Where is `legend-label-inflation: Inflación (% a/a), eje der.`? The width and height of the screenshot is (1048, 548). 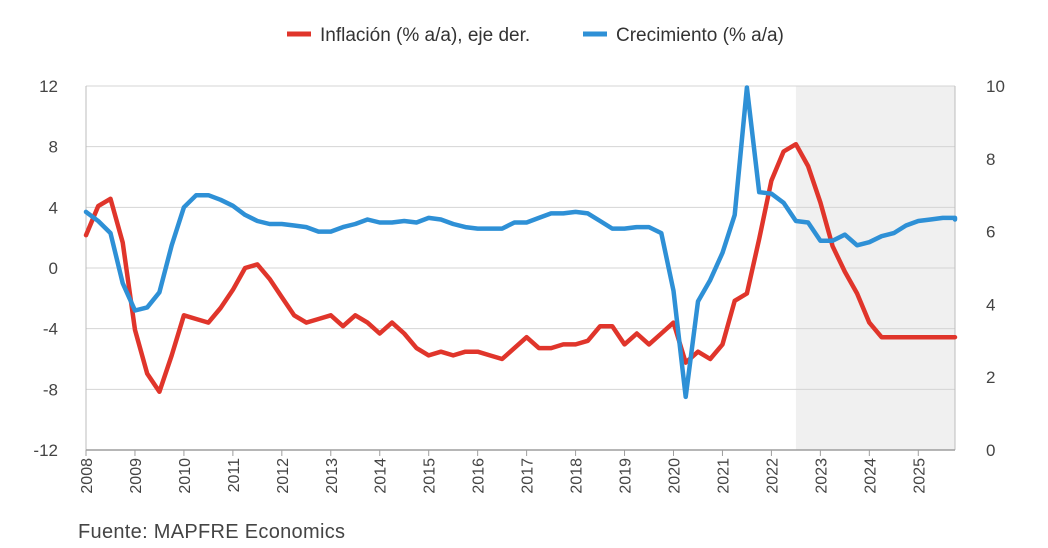
legend-label-inflation: Inflación (% a/a), eje der. is located at coordinates (425, 35).